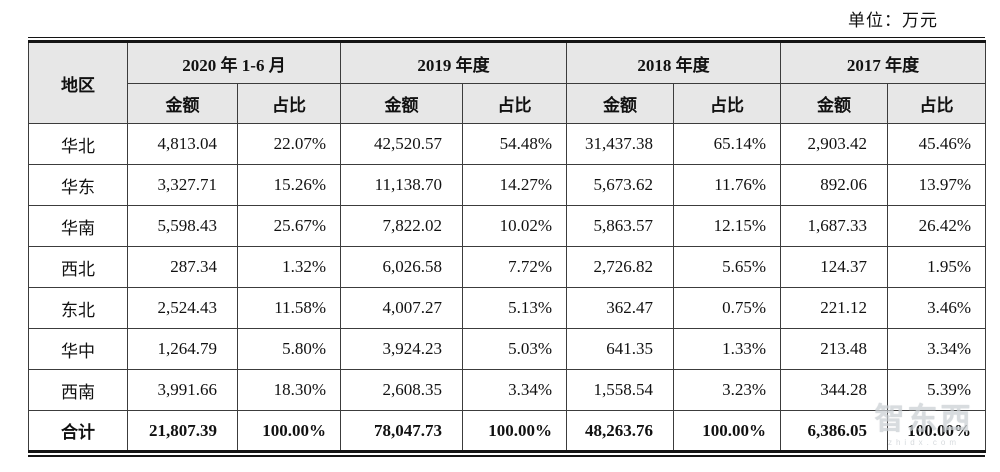 The height and width of the screenshot is (472, 1000). I want to click on ratio-cell: 11.76%, so click(727, 185).